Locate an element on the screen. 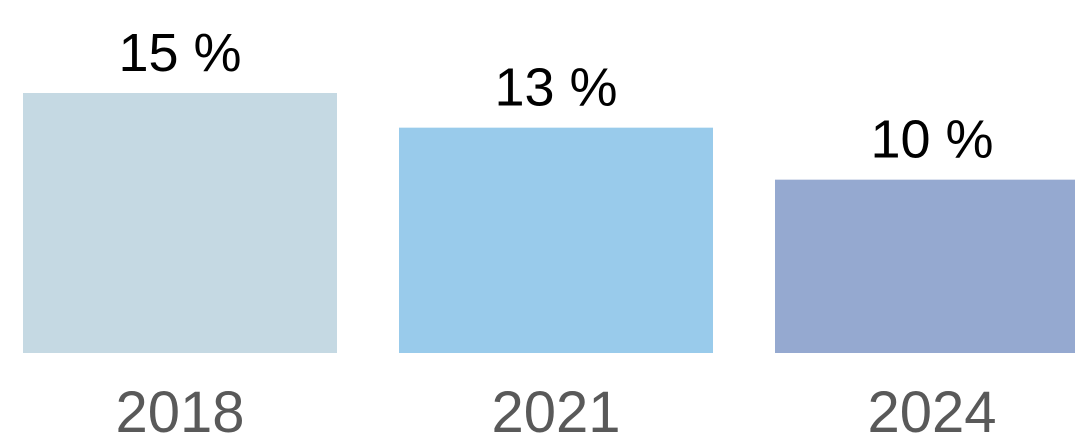 This screenshot has height=445, width=1075. x-tick-label: 2018 is located at coordinates (179, 412).